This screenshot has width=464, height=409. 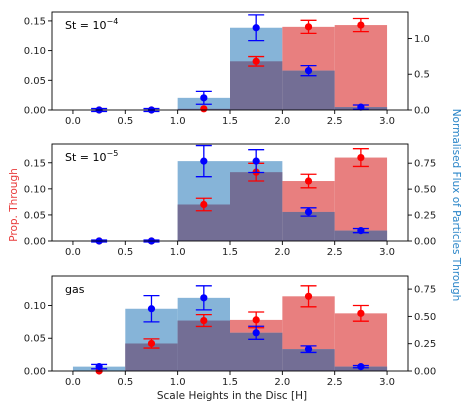 I want to click on x-tick-label-p2-4: 1.5, so click(x=230, y=252).